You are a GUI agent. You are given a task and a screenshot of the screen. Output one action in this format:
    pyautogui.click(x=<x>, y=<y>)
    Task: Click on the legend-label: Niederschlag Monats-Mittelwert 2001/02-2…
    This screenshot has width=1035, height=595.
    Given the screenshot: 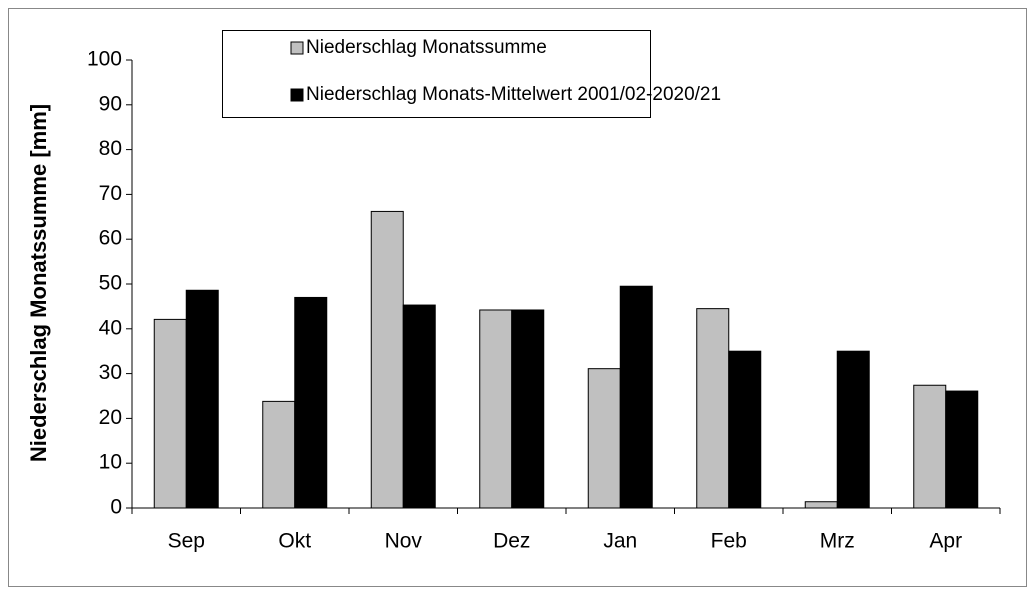 What is the action you would take?
    pyautogui.click(x=513, y=94)
    